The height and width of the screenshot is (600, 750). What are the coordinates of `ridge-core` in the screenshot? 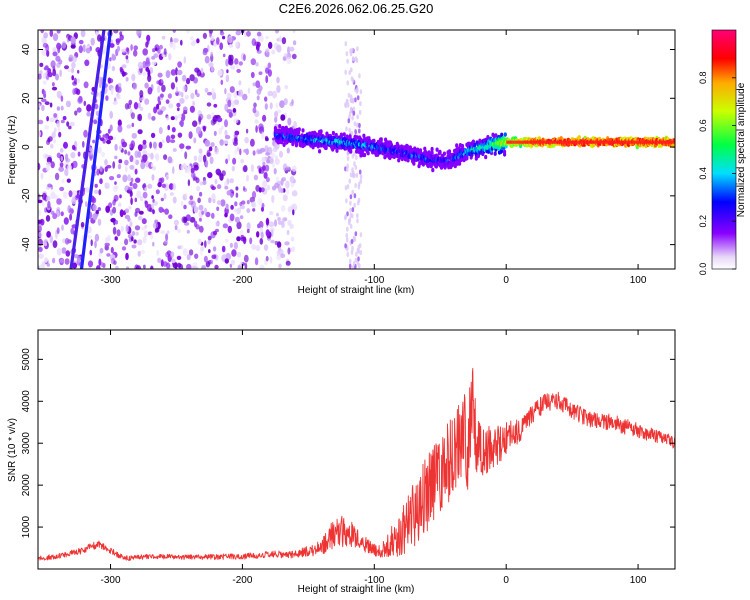 It's located at (590, 142).